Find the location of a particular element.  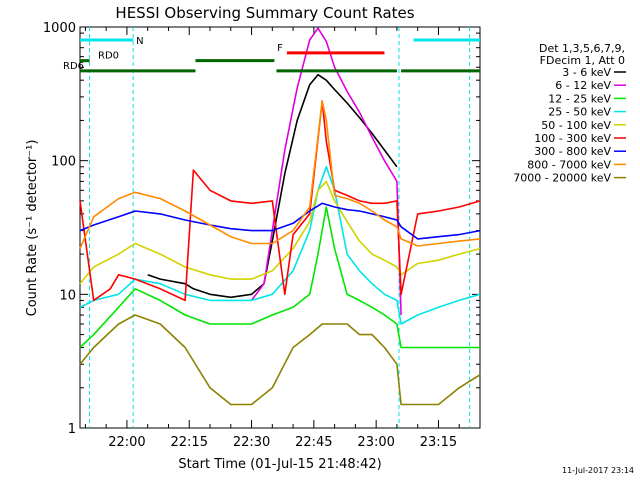

legend-label: 100 - 300 keV is located at coordinates (572, 138).